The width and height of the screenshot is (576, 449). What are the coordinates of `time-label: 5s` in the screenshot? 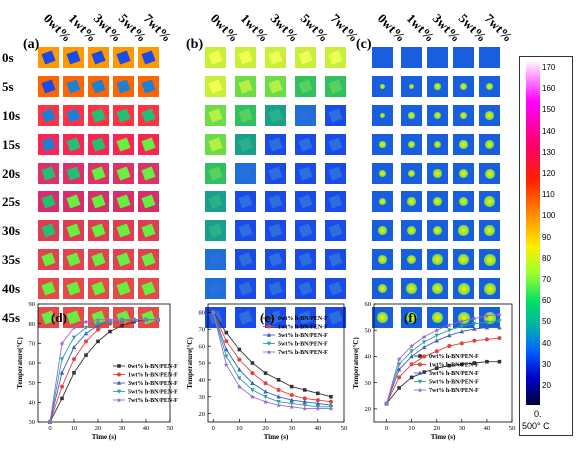 It's located at (8, 86).